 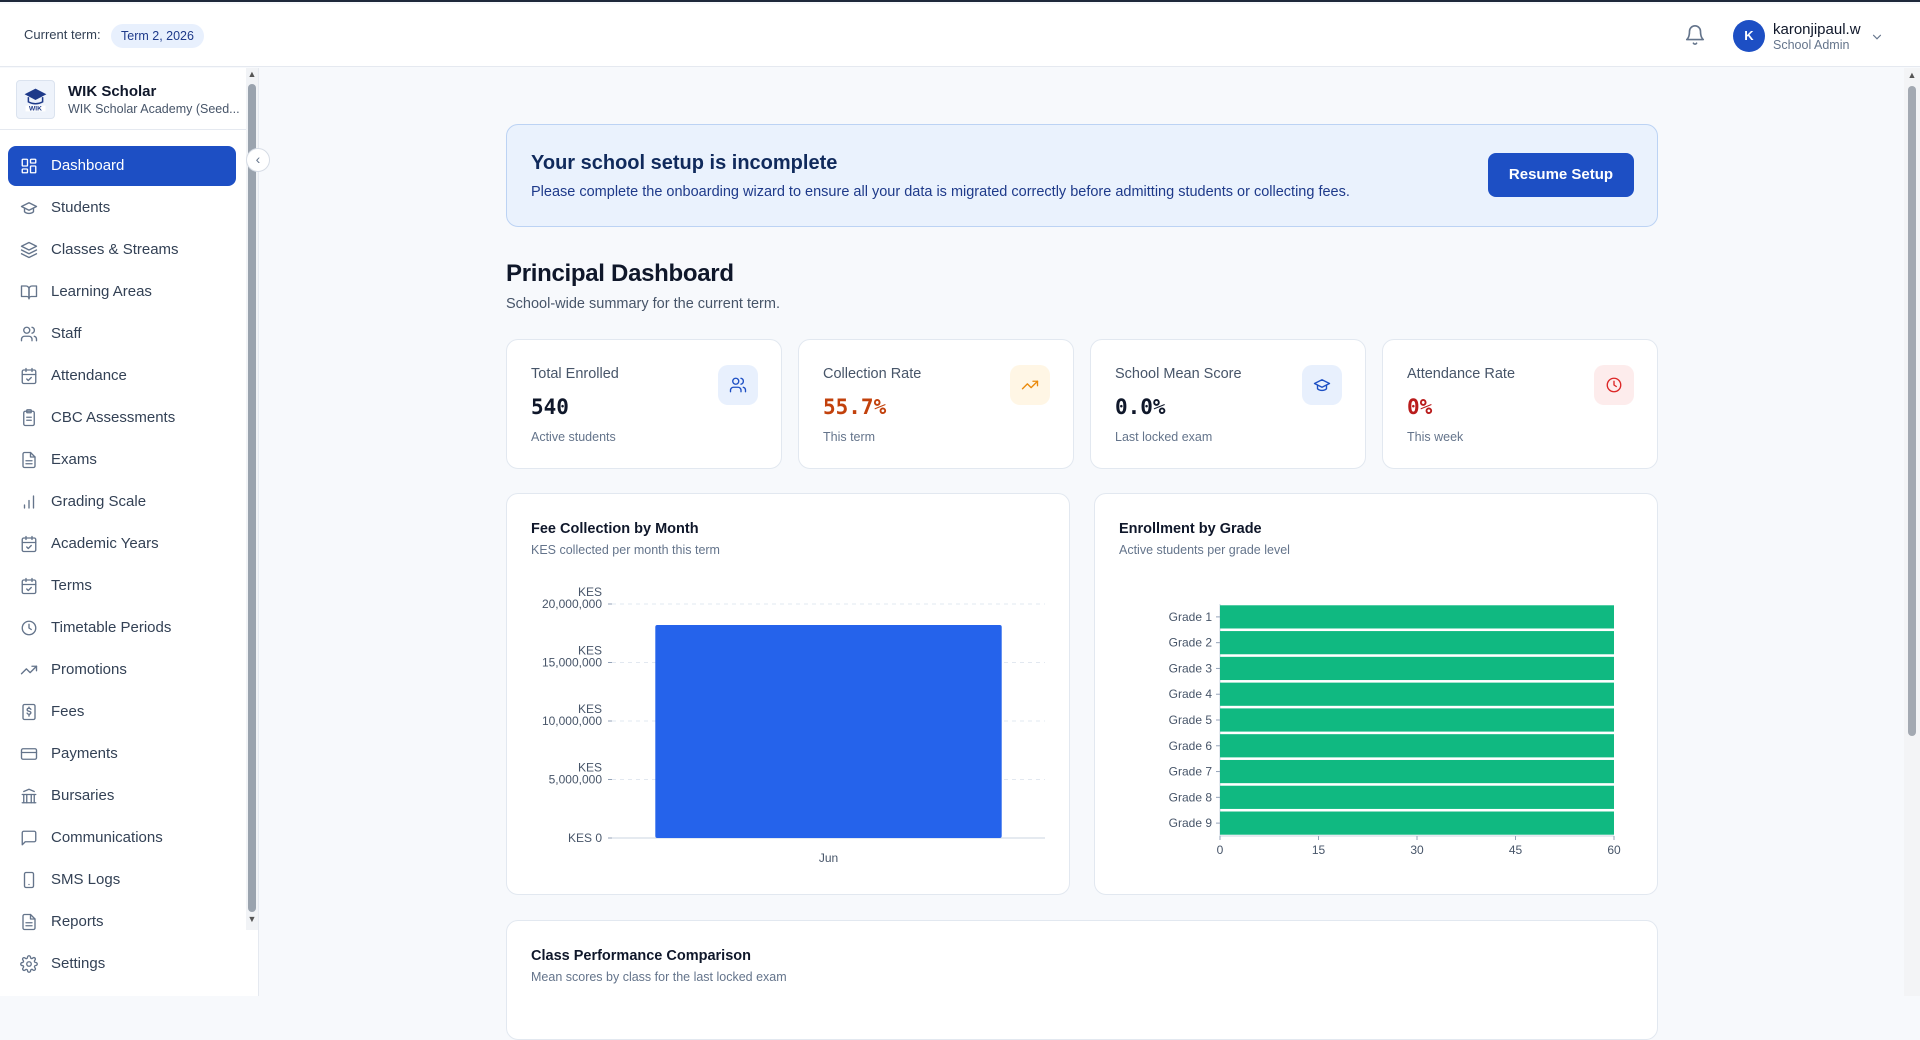 What do you see at coordinates (1912, 75) in the screenshot?
I see `main-scroll-up-arrow-icon: ▲` at bounding box center [1912, 75].